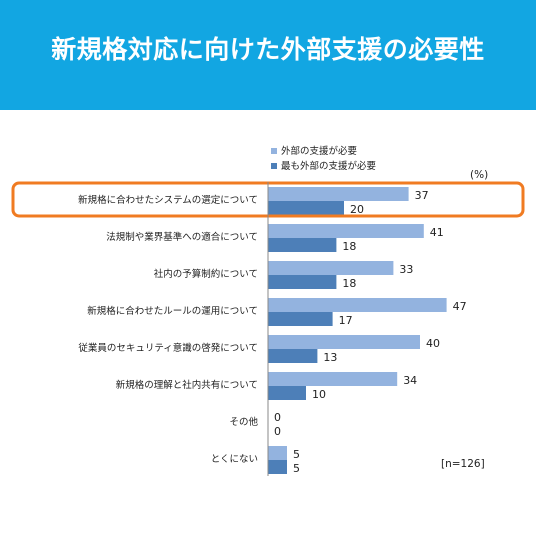 This screenshot has height=536, width=536. What do you see at coordinates (319, 394) in the screenshot?
I see `data-label: 10` at bounding box center [319, 394].